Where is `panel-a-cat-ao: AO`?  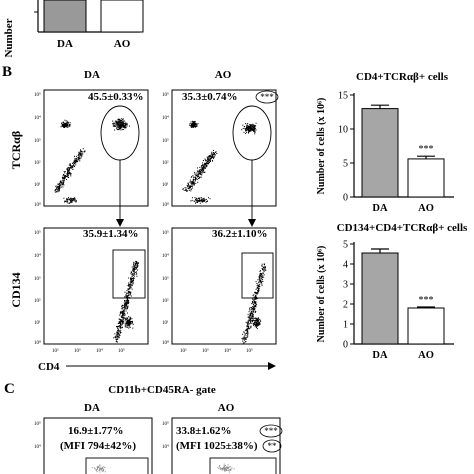
panel-a-cat-ao: AO is located at coordinates (122, 44).